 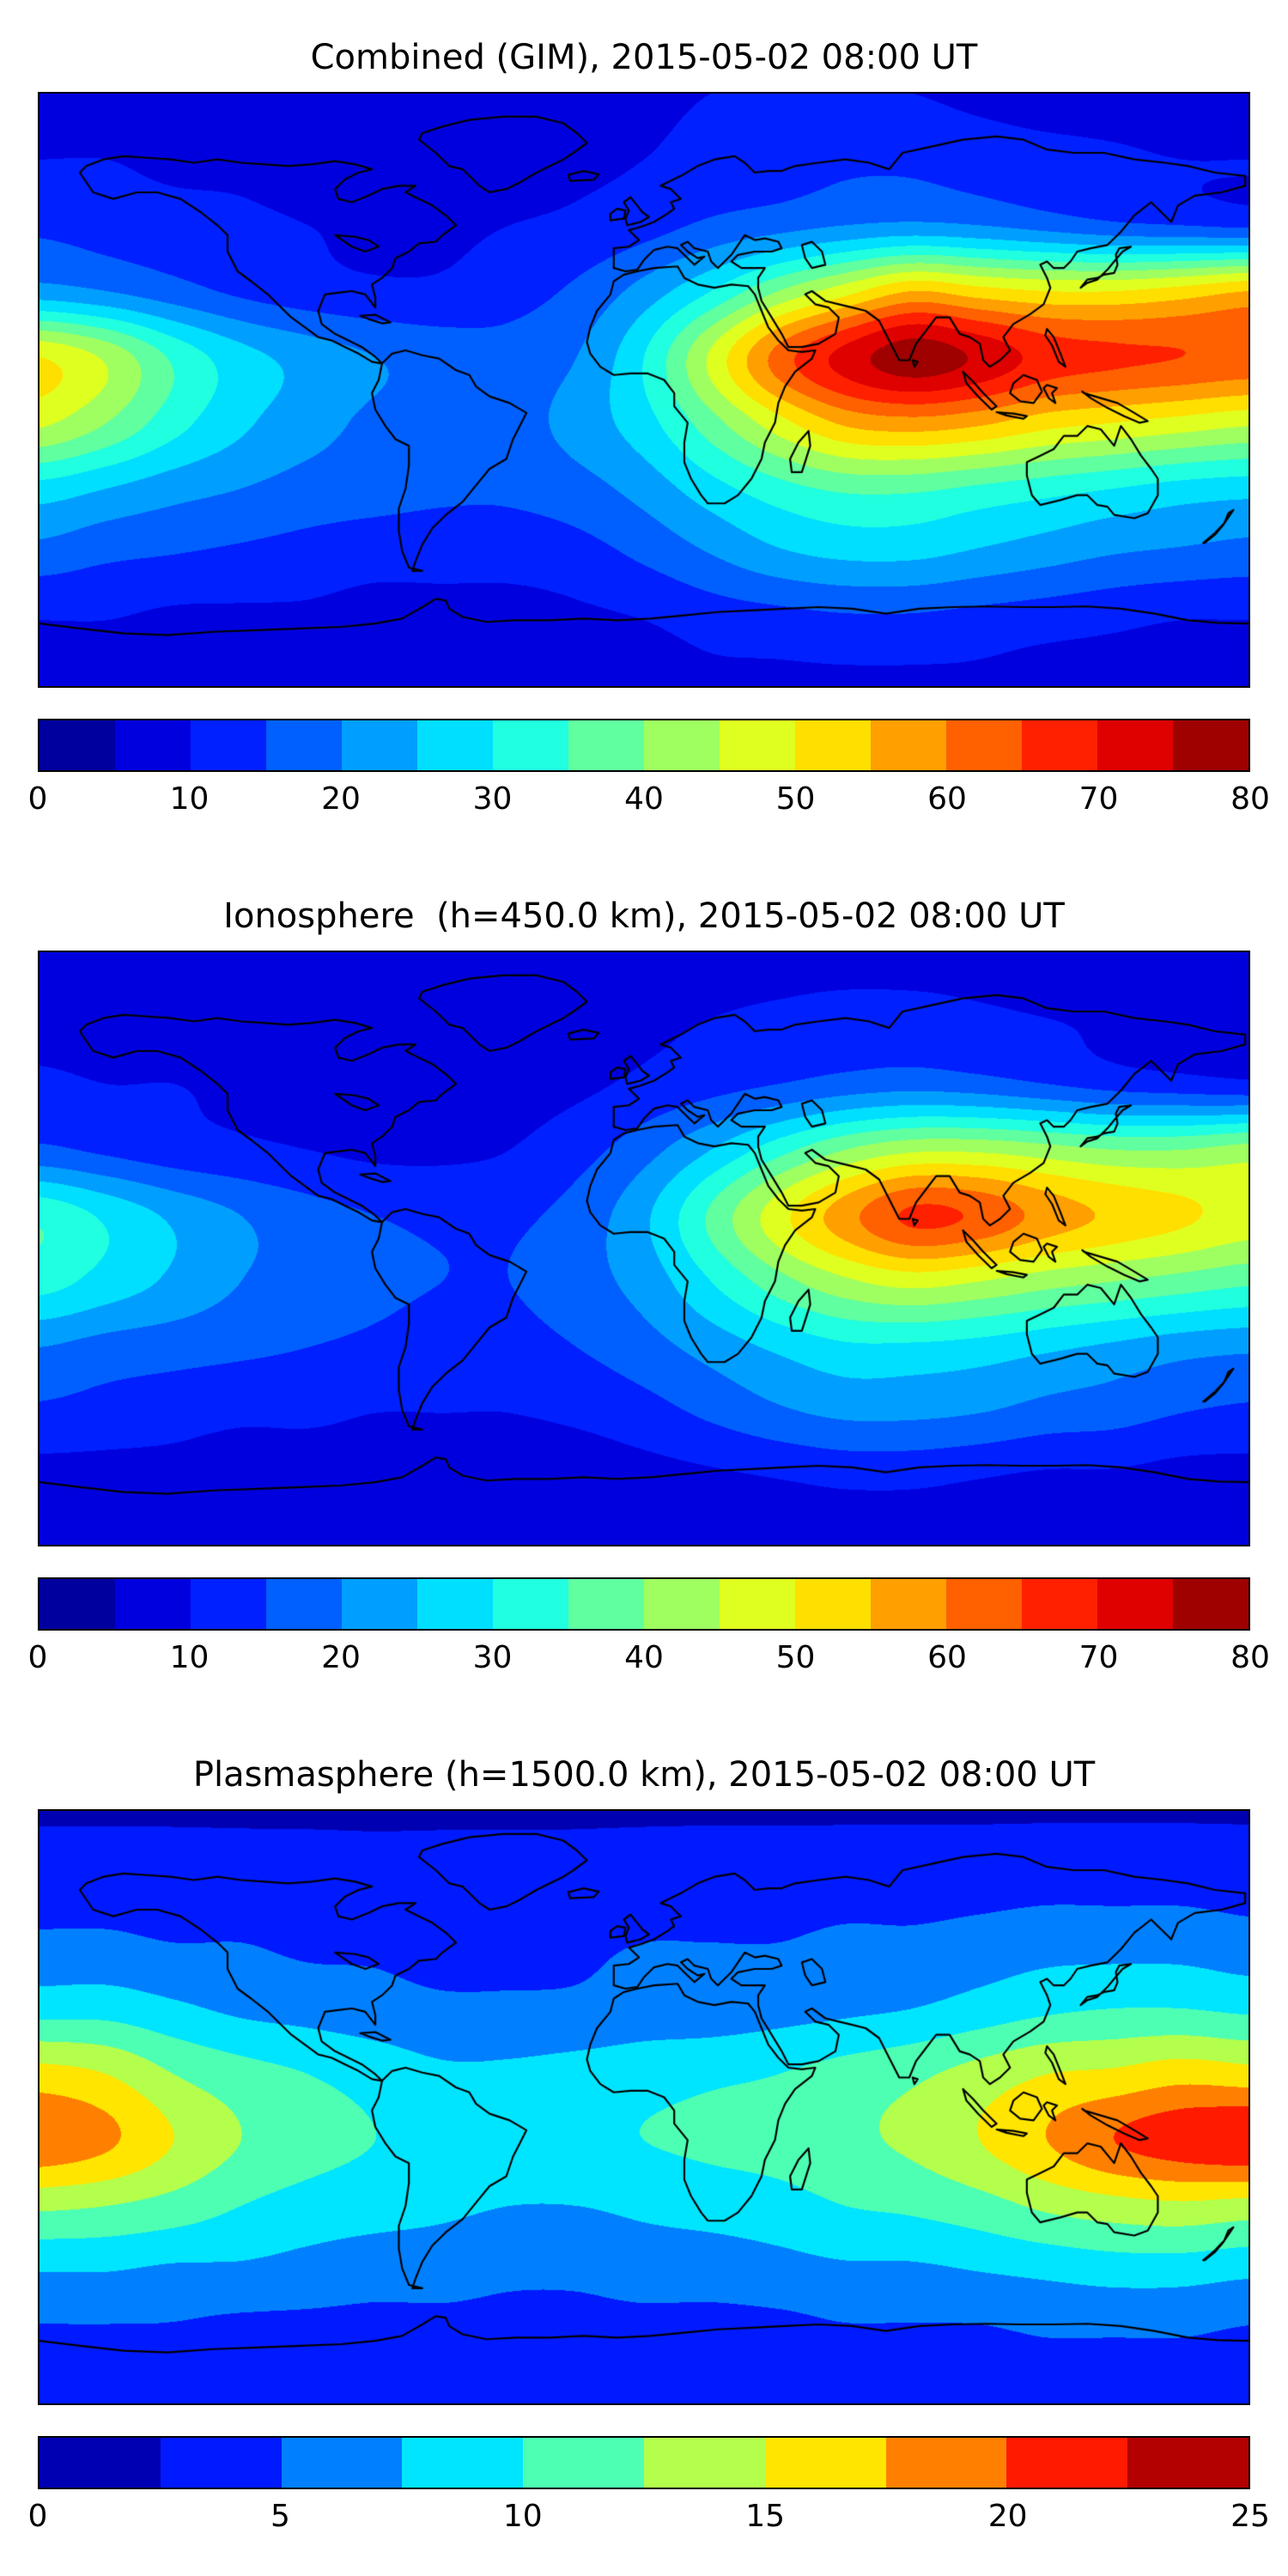 I want to click on colorbar-ticks-3: 0 5 10 15 20 25, so click(x=649, y=2516).